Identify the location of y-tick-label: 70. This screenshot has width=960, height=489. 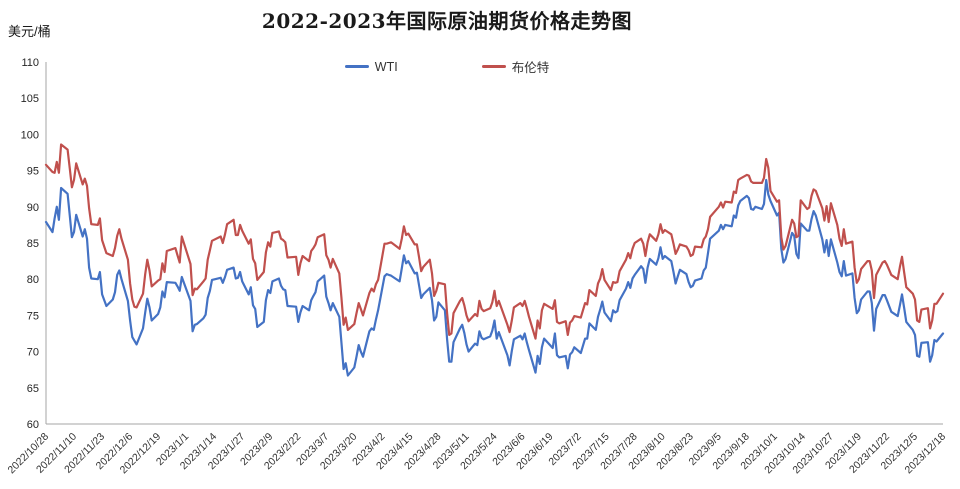
(33, 353).